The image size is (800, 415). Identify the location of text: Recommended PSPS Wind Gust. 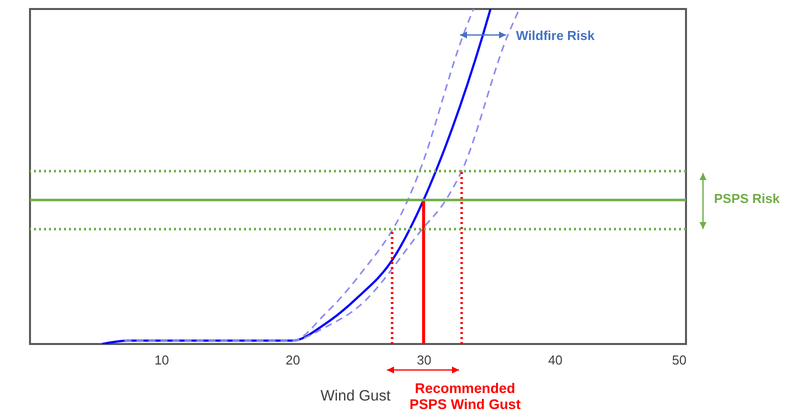
(465, 396).